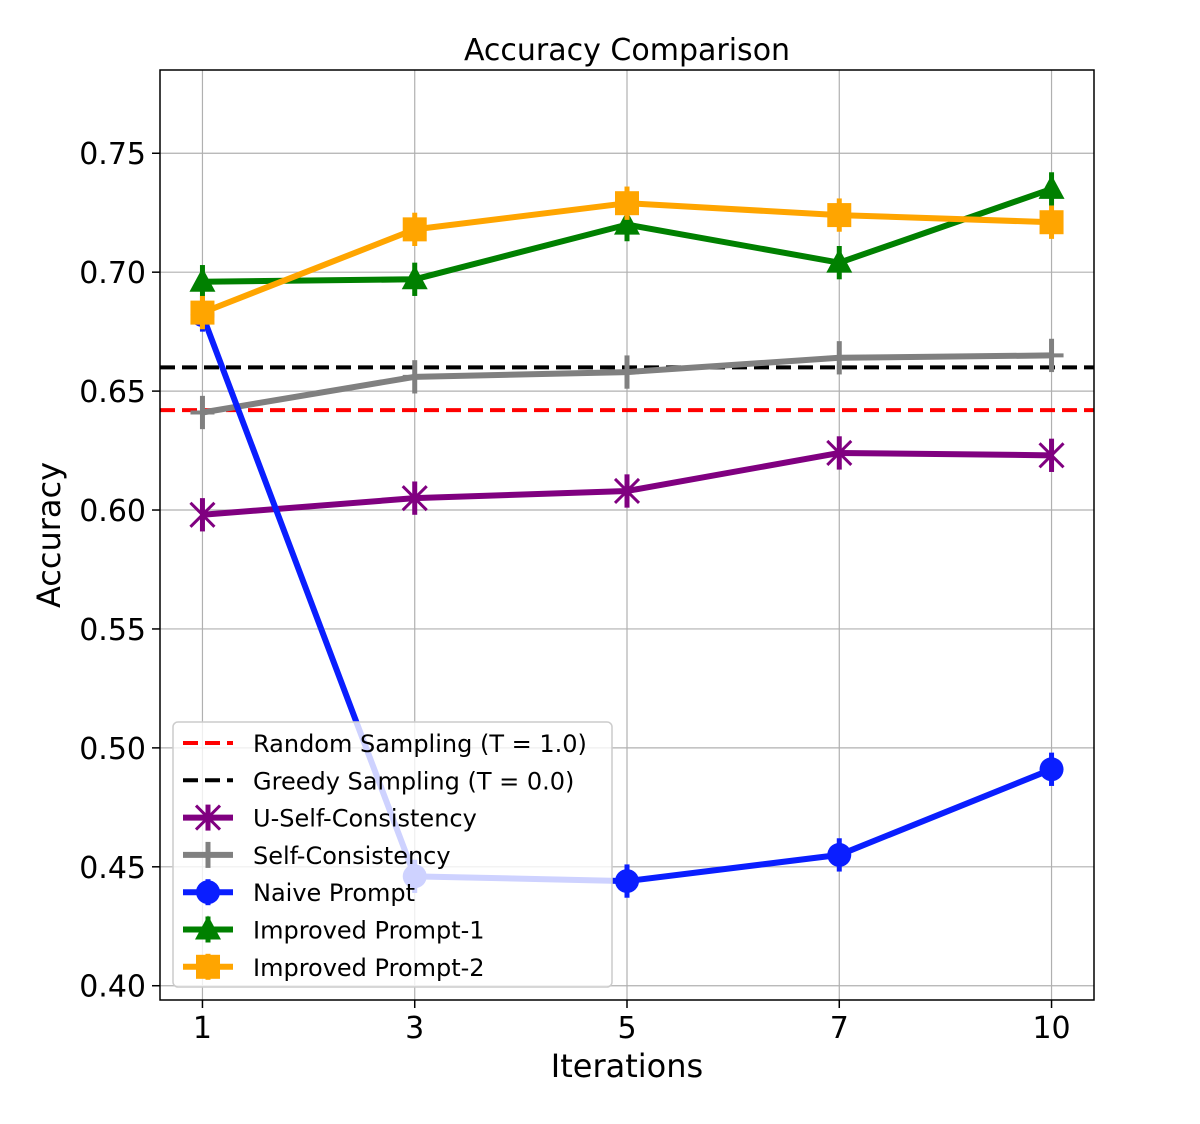  What do you see at coordinates (369, 931) in the screenshot?
I see `legend-label: Improved Prompt-1` at bounding box center [369, 931].